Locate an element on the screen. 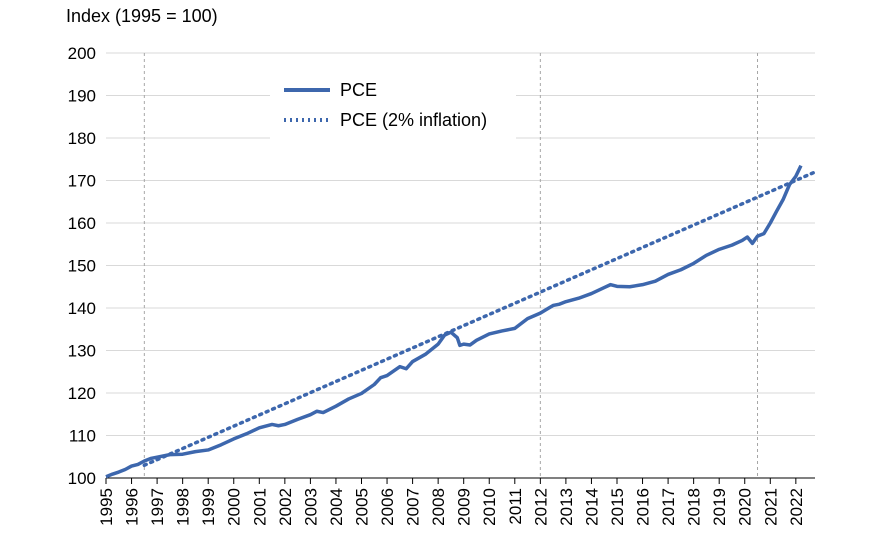 The image size is (880, 553). x-tick-label: 2021 is located at coordinates (770, 507).